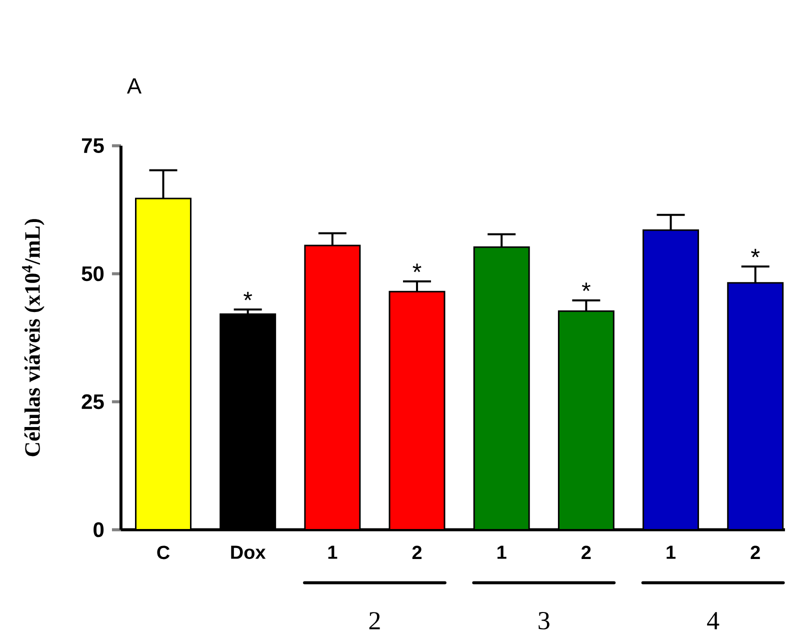 The image size is (809, 633). Describe the element at coordinates (374, 621) in the screenshot. I see `text: 2` at that location.